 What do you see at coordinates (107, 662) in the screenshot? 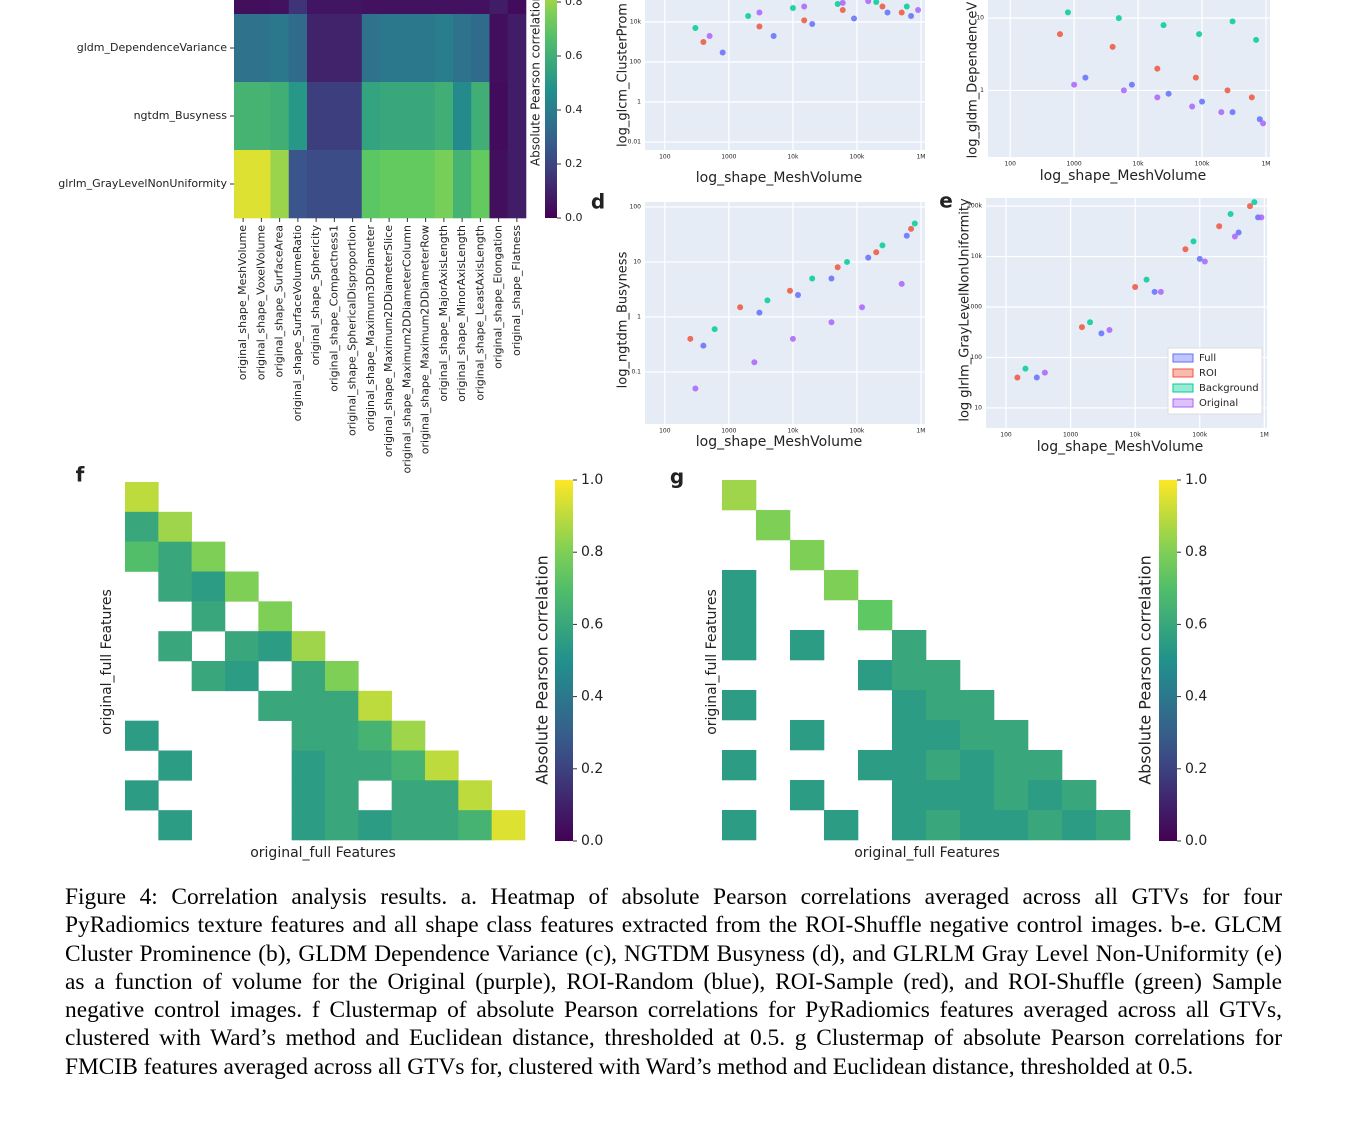
I see `y-axis-label: original_full Features` at bounding box center [107, 662].